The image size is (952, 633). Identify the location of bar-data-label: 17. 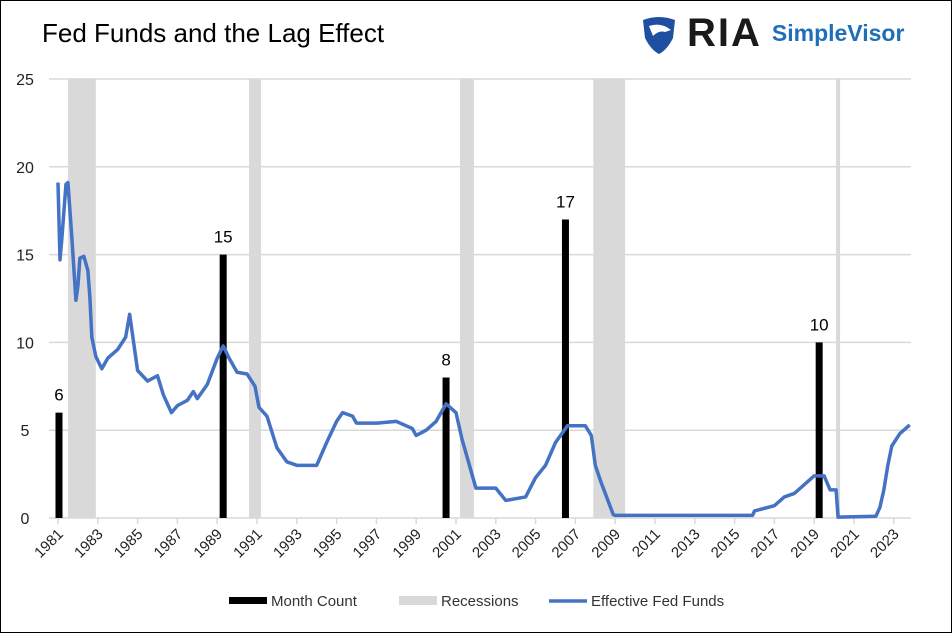
(565, 201).